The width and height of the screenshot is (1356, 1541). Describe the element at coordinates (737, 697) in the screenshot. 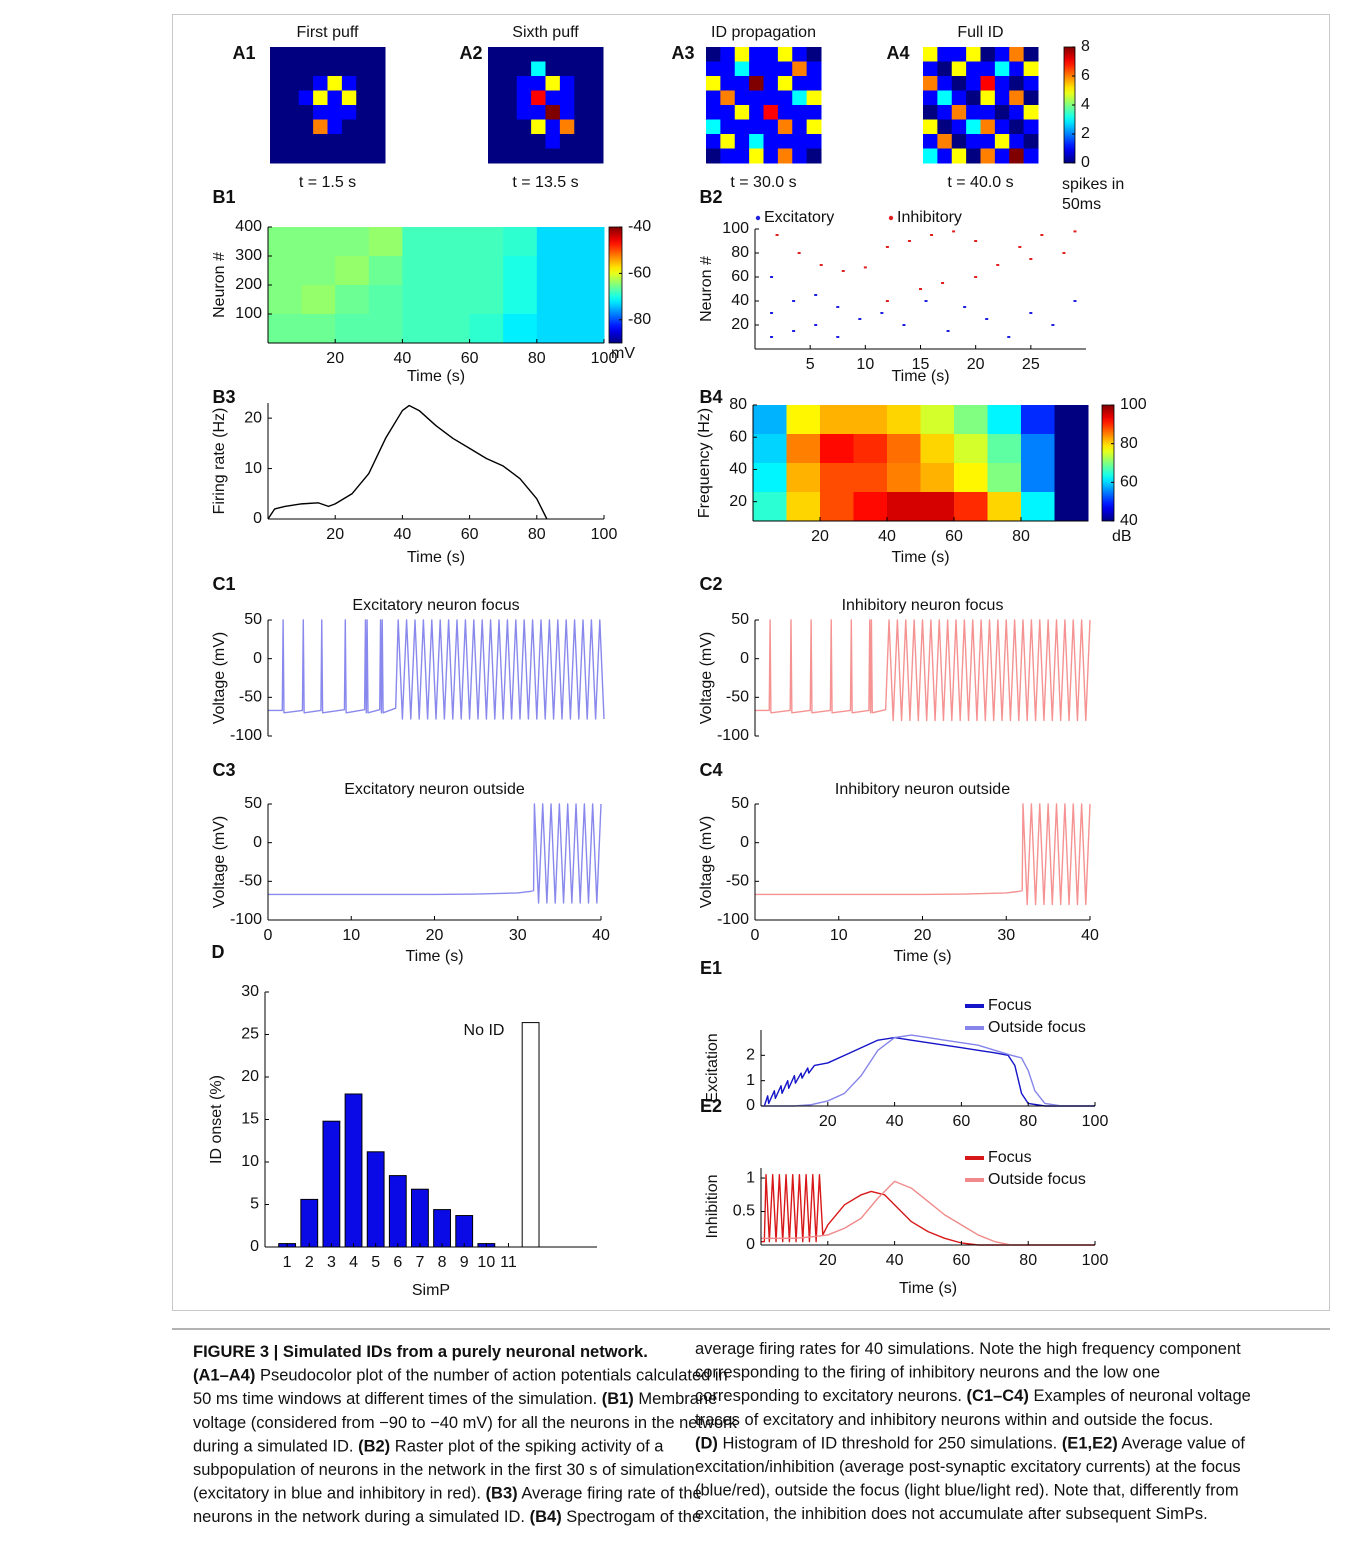

I see `y-tick-label: -50` at that location.